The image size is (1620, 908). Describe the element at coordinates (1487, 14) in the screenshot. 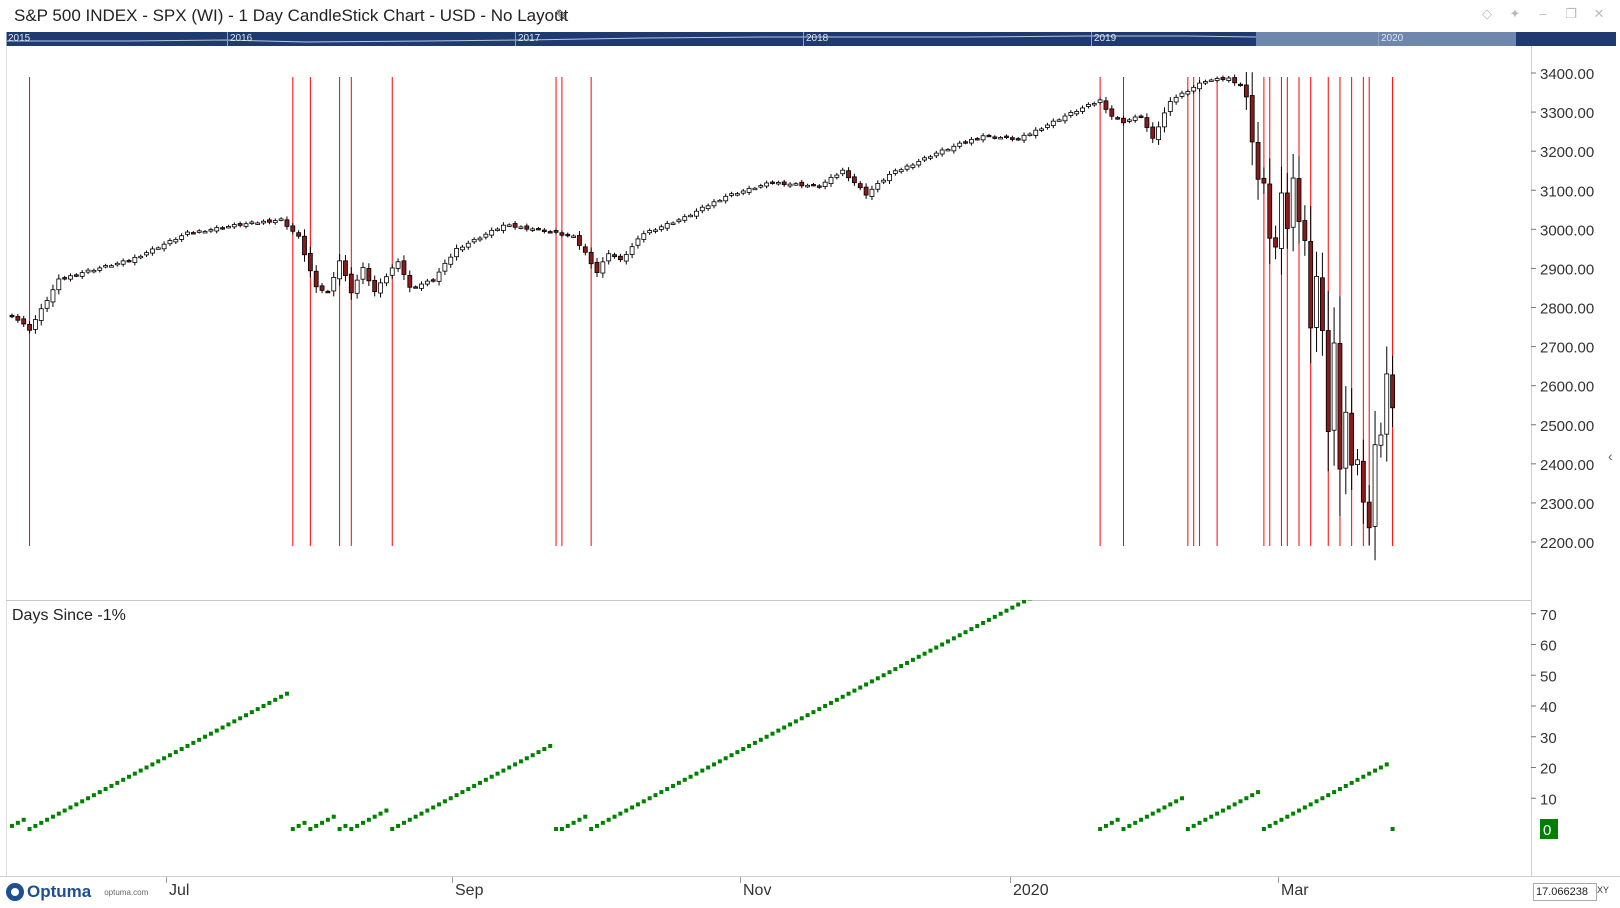

I see `diamond-icon: ◇` at that location.